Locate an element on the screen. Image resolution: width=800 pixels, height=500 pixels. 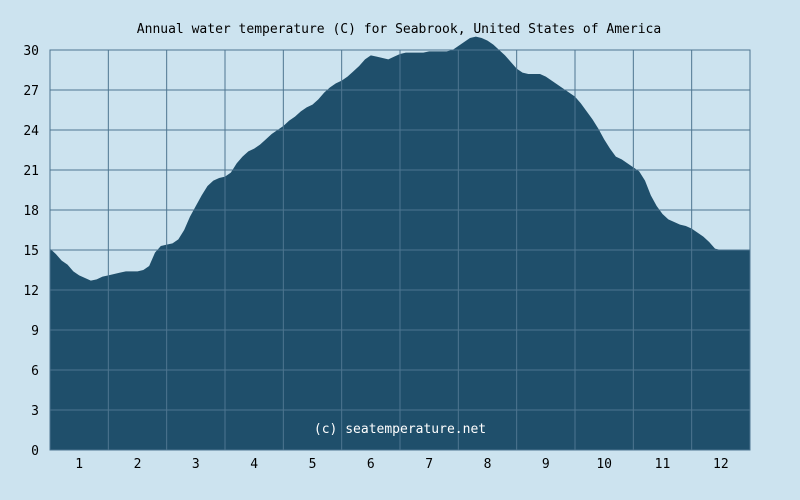
x-tick-label: 2 is located at coordinates (138, 464).